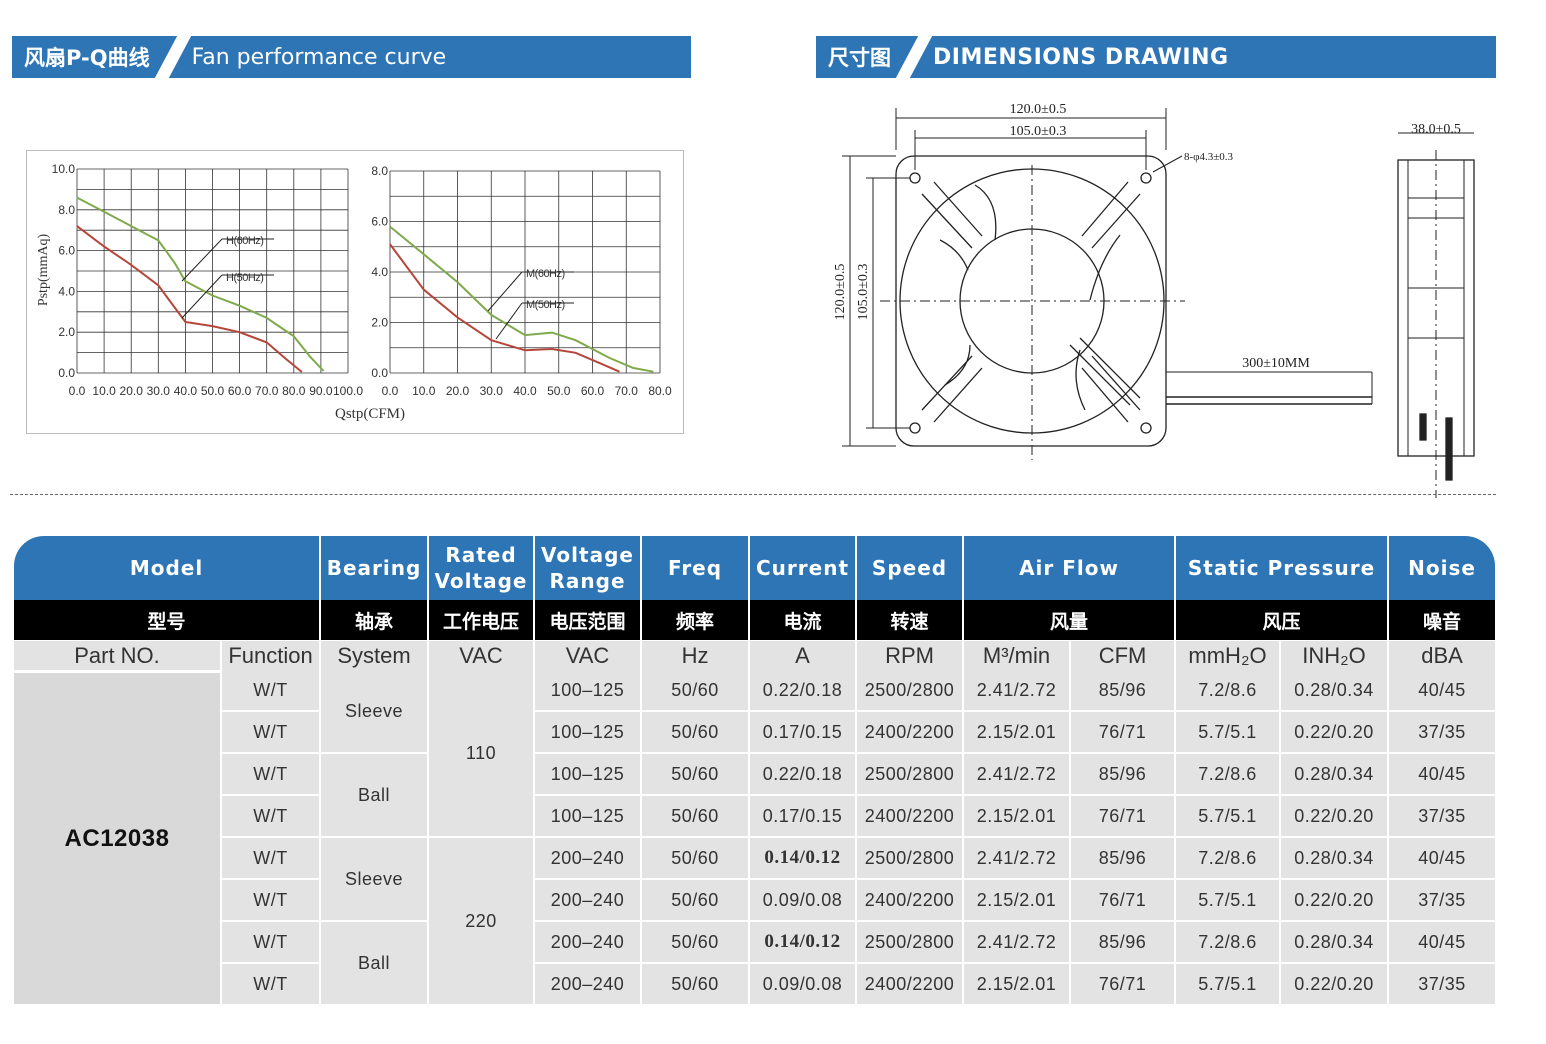  I want to click on header-freq-cn: 频率, so click(696, 620).